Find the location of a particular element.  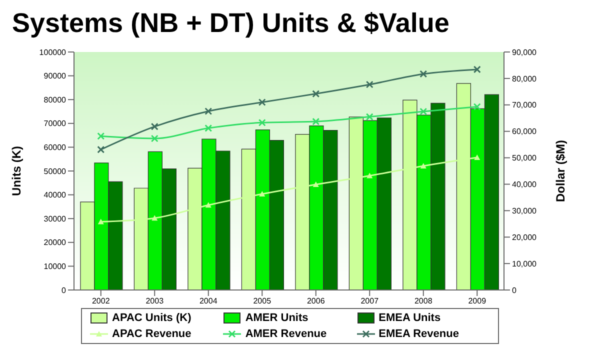

y2-tick-label: 0 is located at coordinates (514, 290).